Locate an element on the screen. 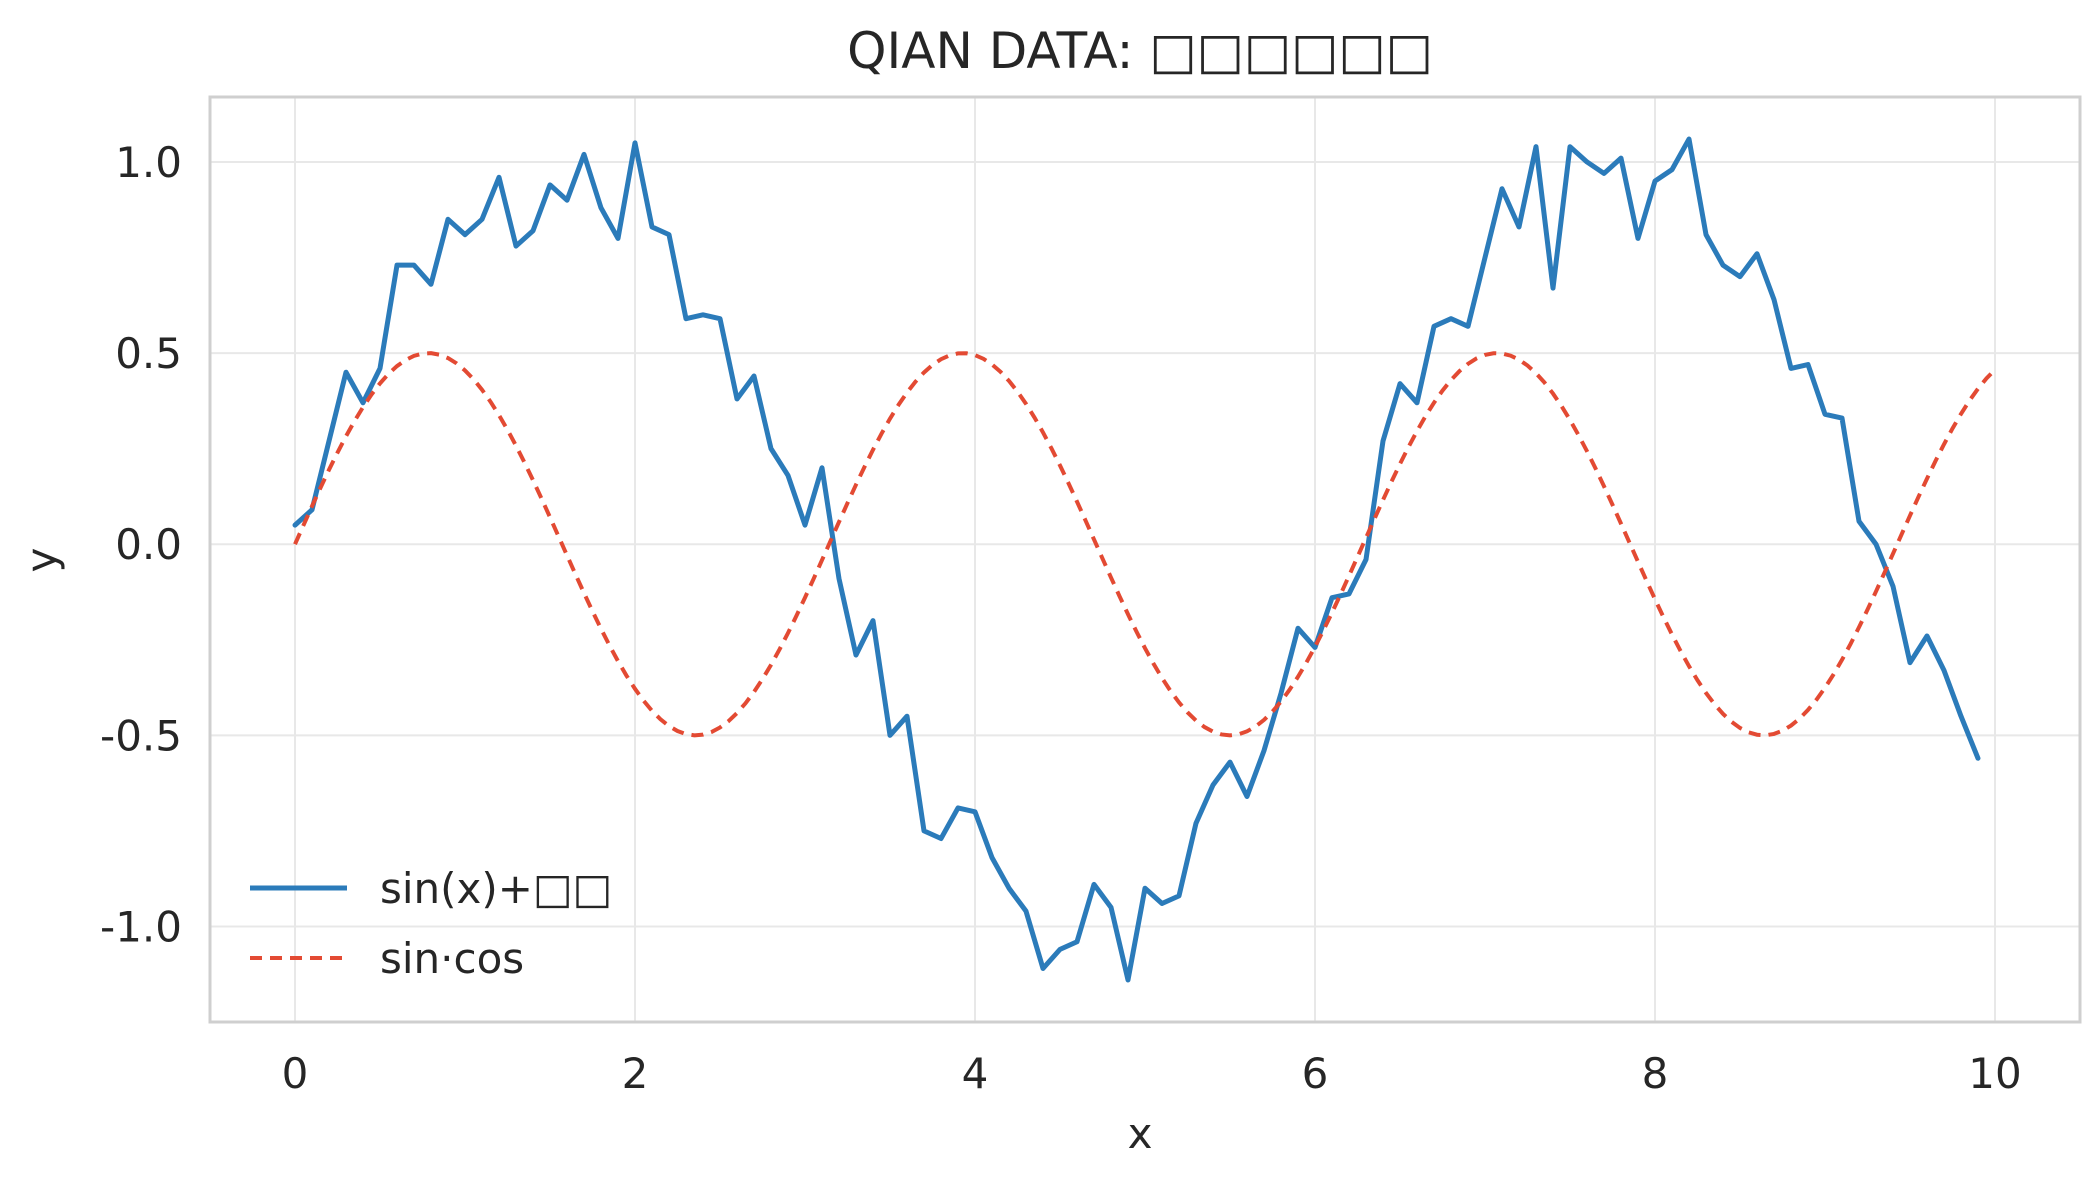  x-tick-label-0: 0 is located at coordinates (295, 1073).